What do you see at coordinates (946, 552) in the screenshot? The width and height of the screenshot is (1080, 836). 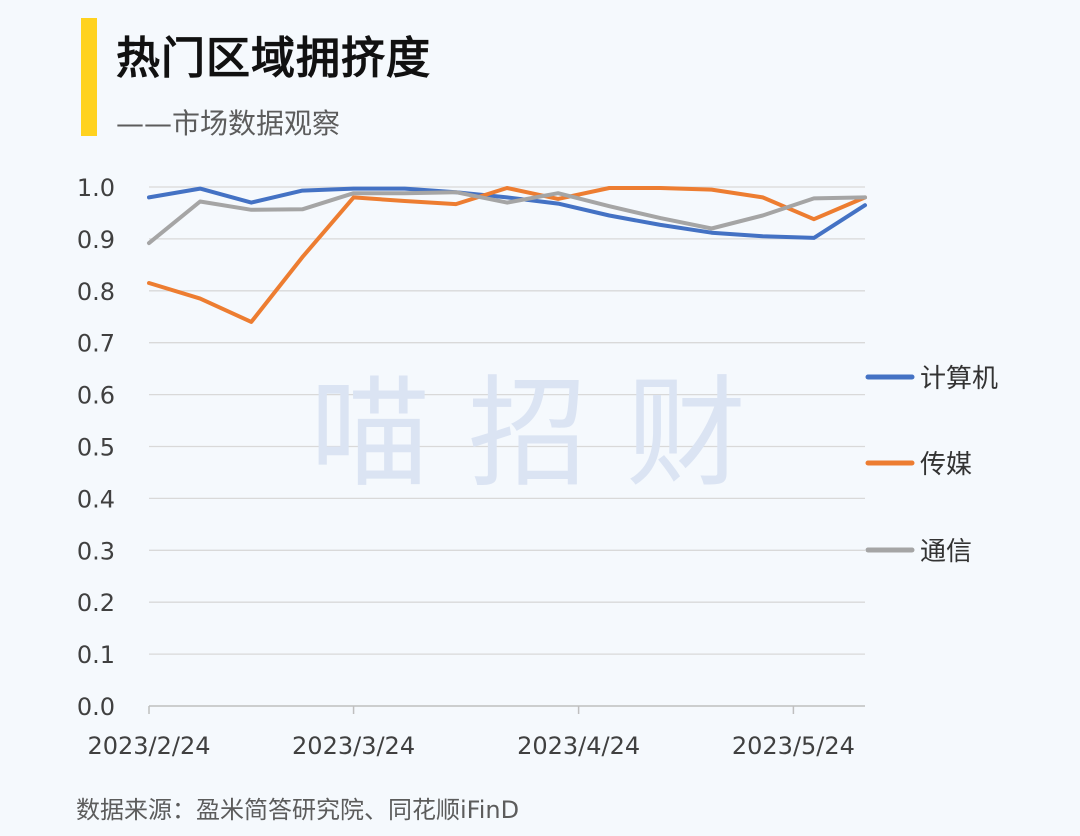 I see `legend-label-通信: 通信` at bounding box center [946, 552].